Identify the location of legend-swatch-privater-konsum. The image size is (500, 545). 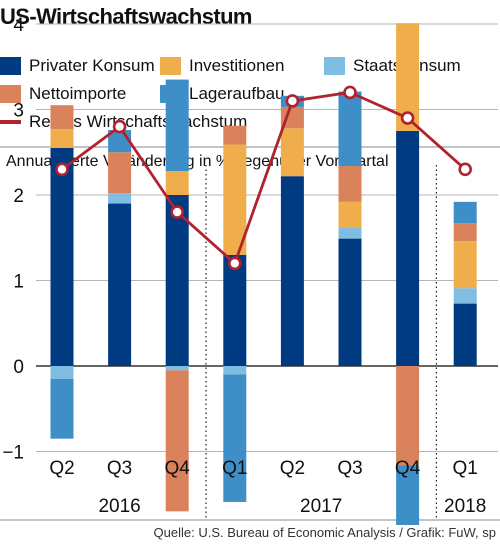
(10, 66).